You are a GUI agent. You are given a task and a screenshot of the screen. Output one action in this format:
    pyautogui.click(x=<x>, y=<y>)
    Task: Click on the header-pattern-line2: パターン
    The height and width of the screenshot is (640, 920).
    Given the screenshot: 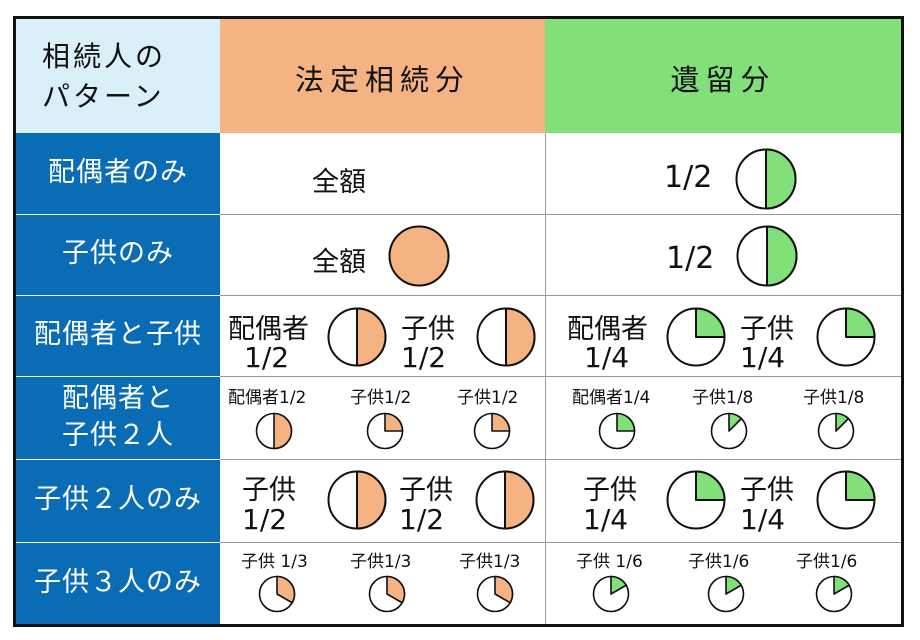 What is the action you would take?
    pyautogui.click(x=103, y=96)
    